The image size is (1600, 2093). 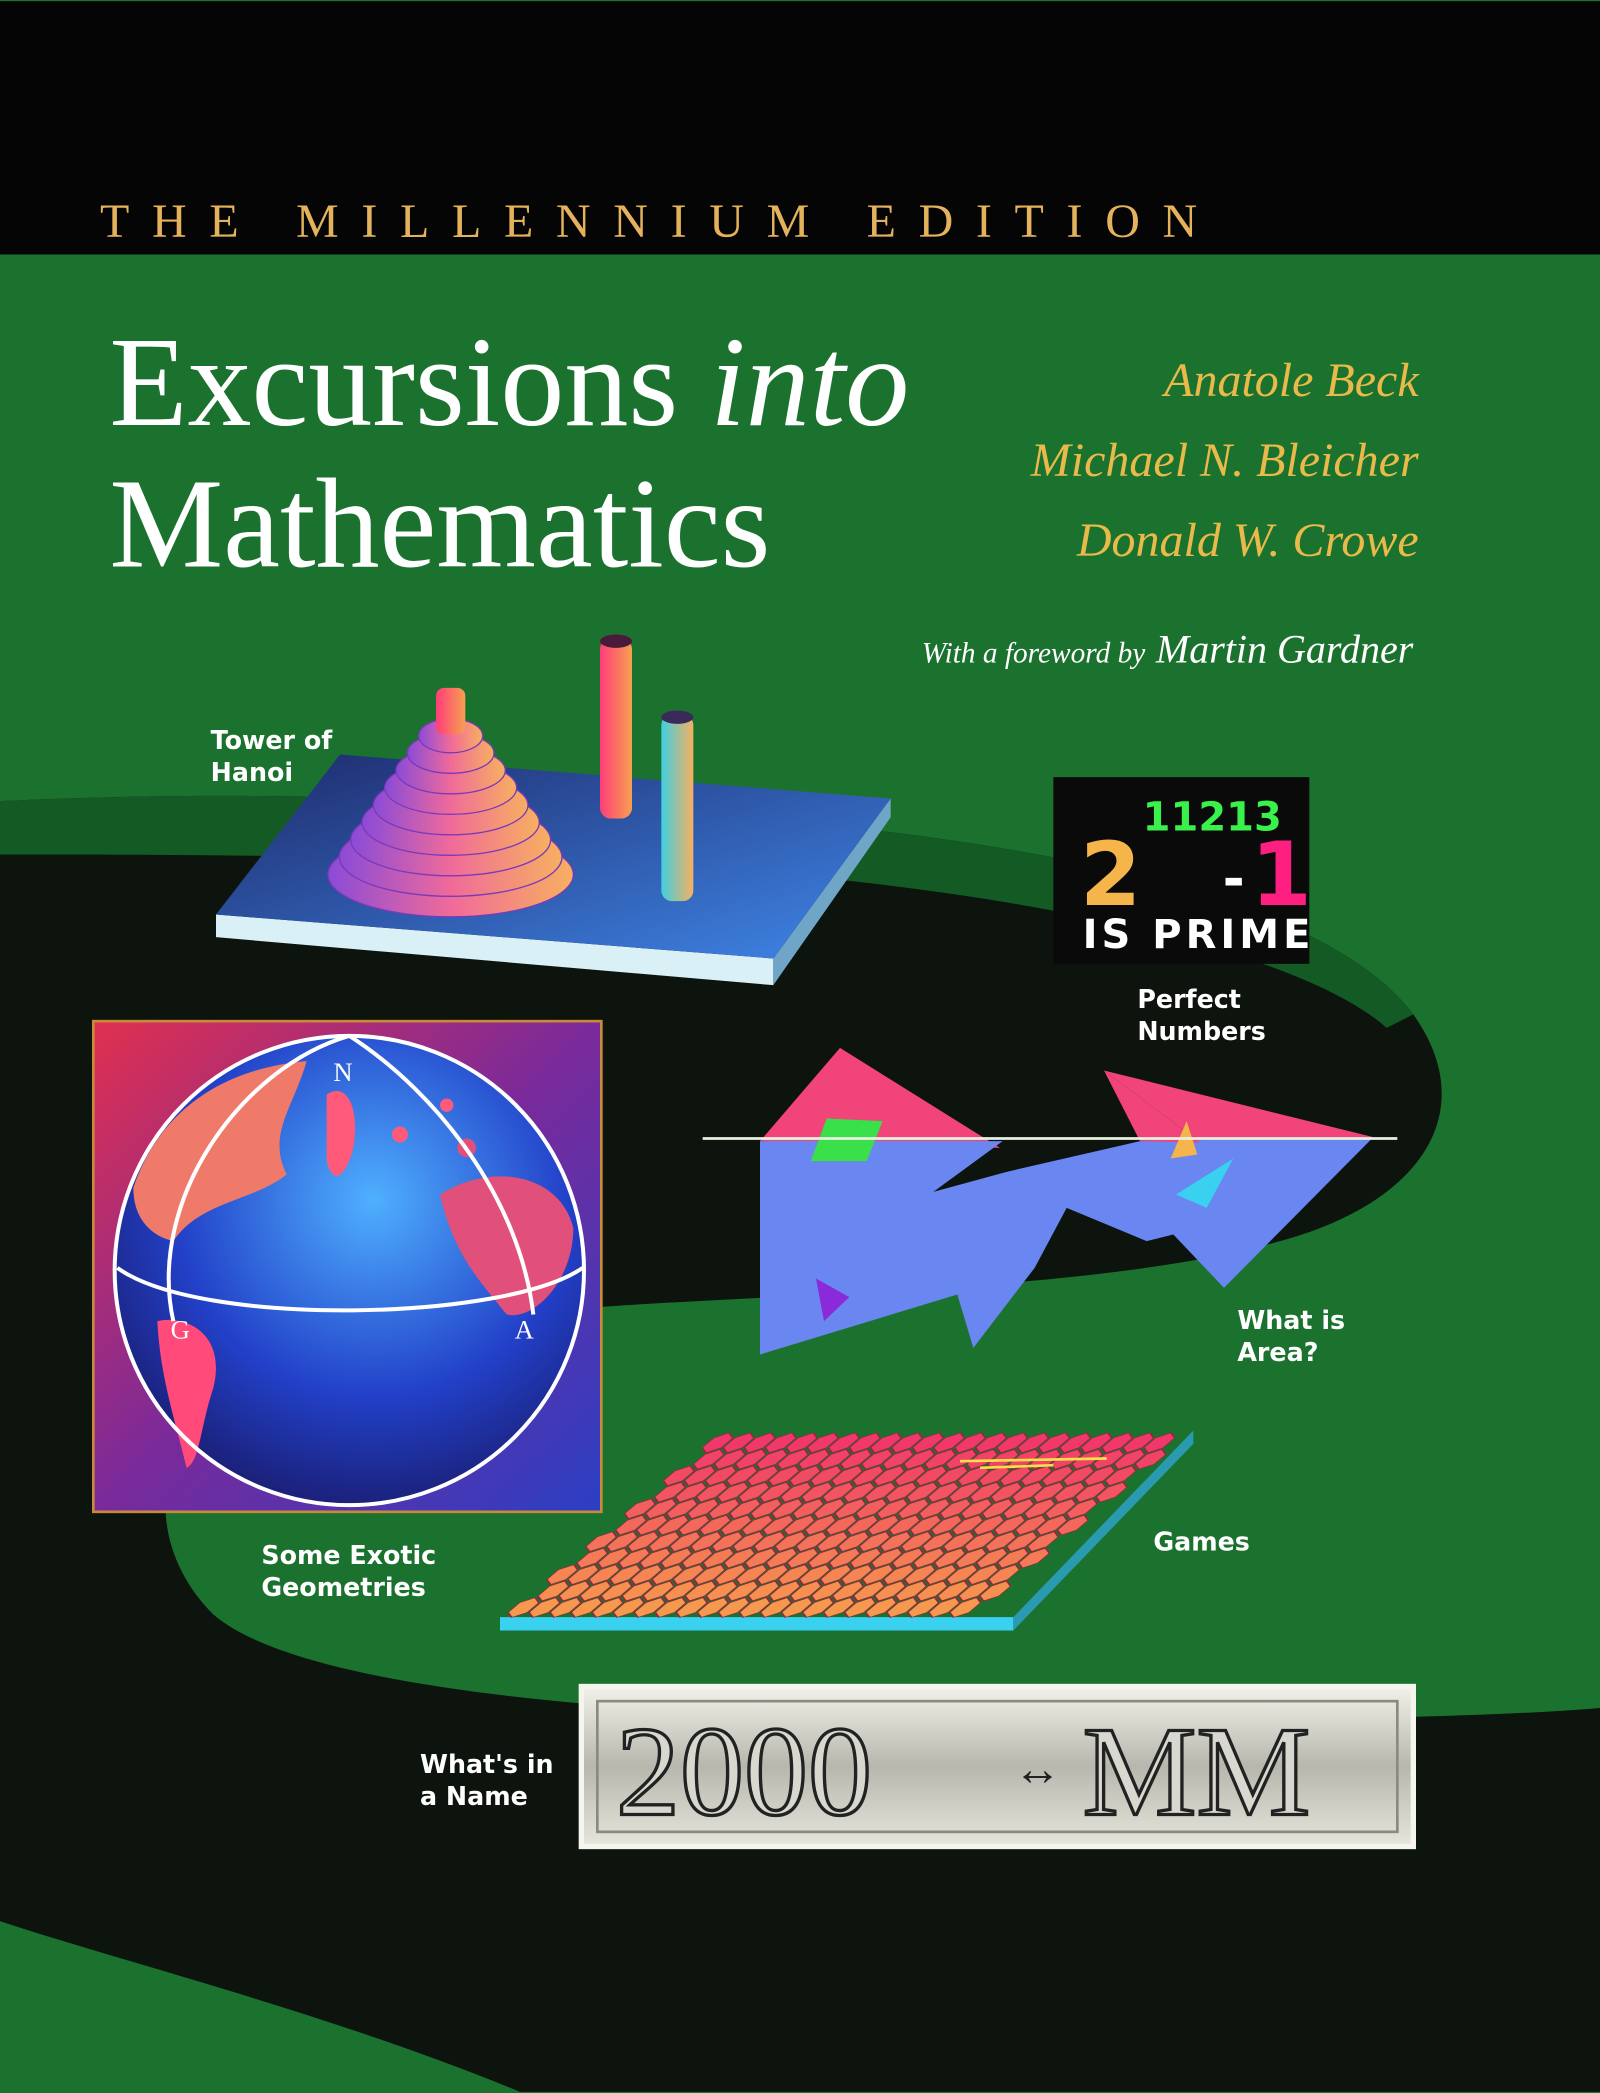 What do you see at coordinates (343, 1587) in the screenshot?
I see `caption-geometries-2: Geometries` at bounding box center [343, 1587].